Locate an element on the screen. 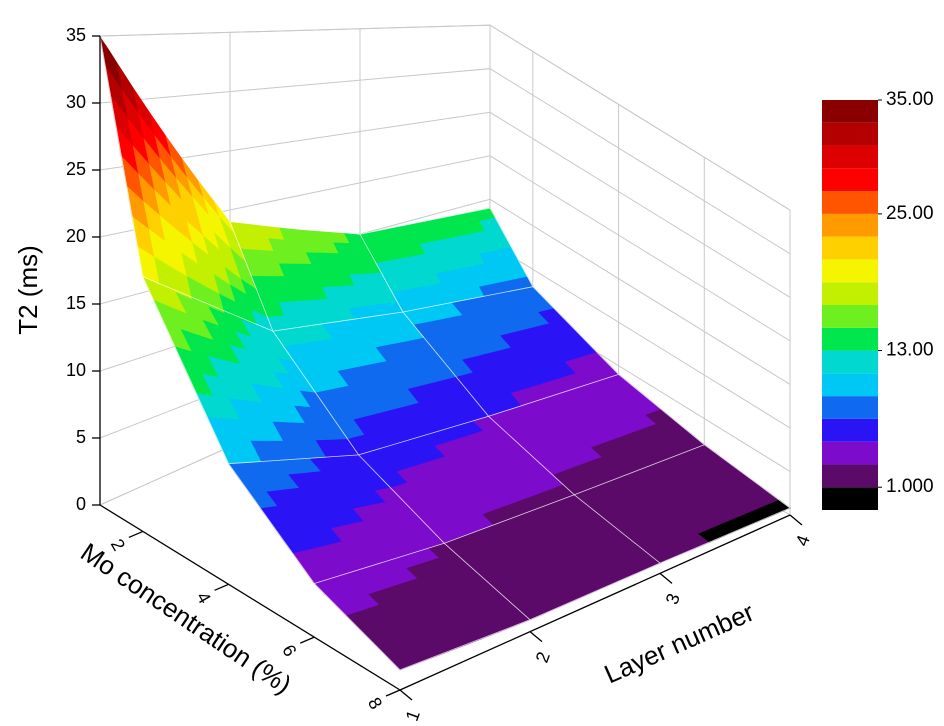 This screenshot has height=726, width=944. colorbar: 1.000 13.00 25.00 35.00 is located at coordinates (878, 299).